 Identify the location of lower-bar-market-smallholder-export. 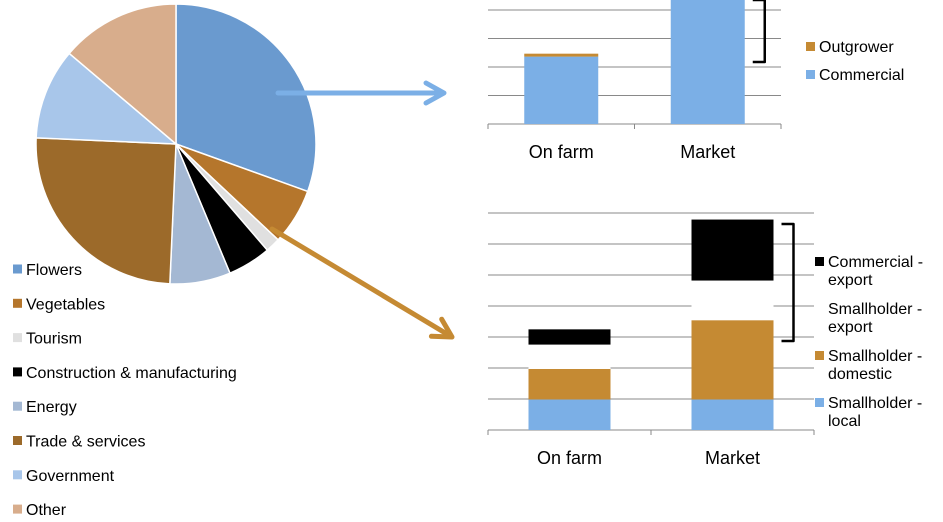
(732, 300).